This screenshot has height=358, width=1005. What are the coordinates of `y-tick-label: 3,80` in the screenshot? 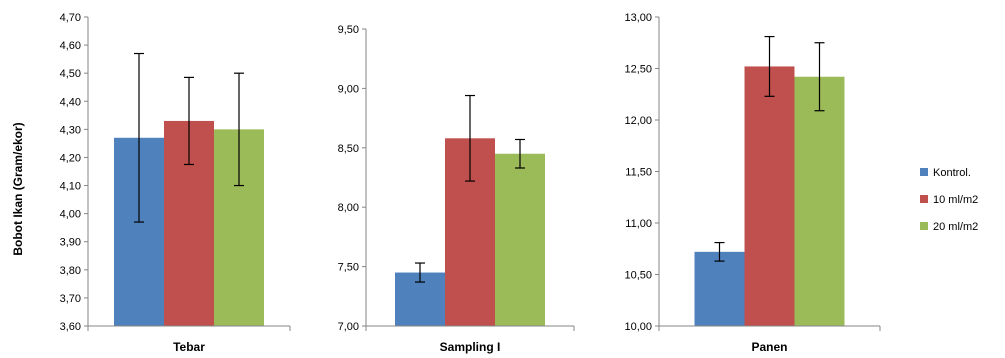 It's located at (70, 271).